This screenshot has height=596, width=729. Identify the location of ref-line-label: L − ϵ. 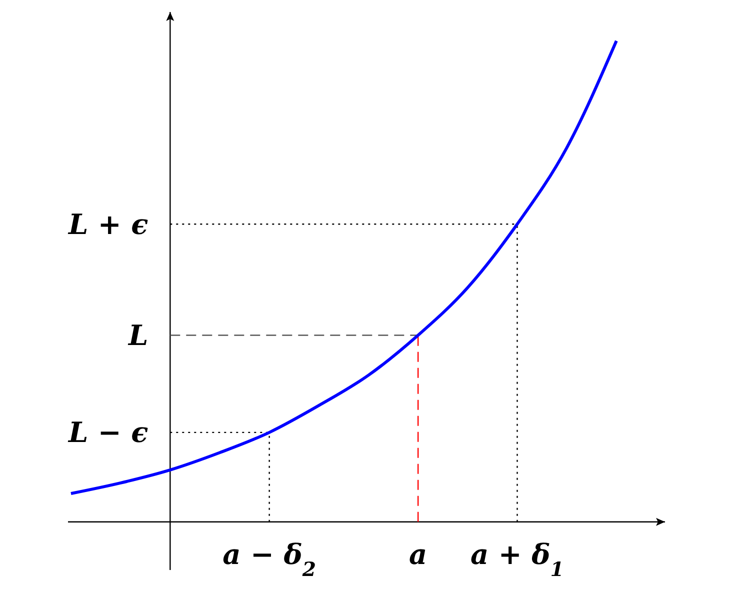
(107, 433).